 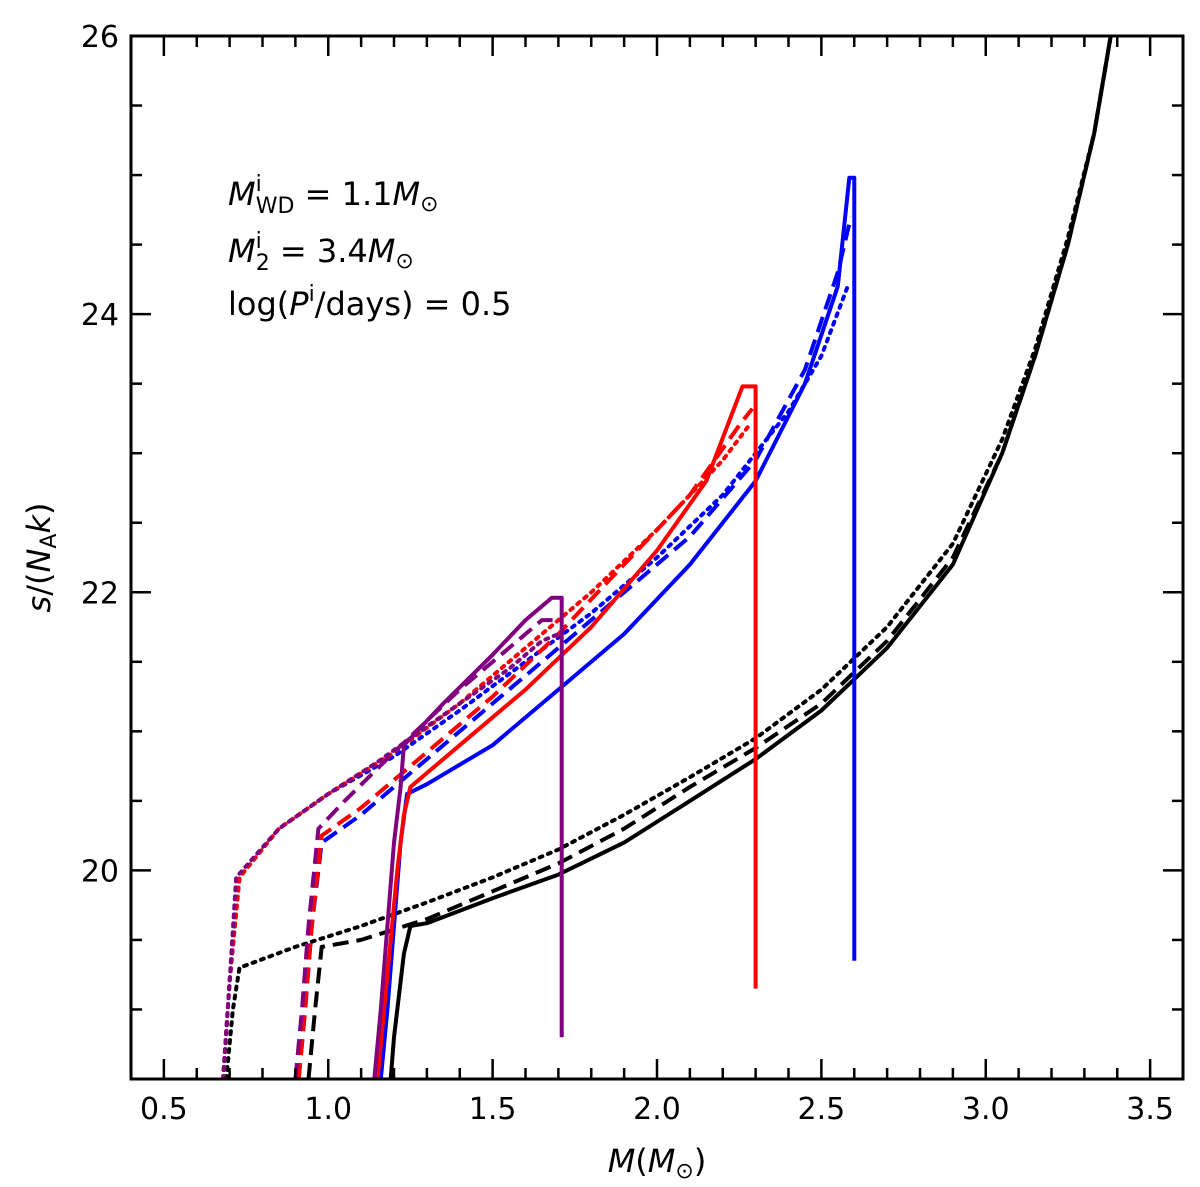 What do you see at coordinates (822, 1109) in the screenshot?
I see `x-tick-label: 2.5` at bounding box center [822, 1109].